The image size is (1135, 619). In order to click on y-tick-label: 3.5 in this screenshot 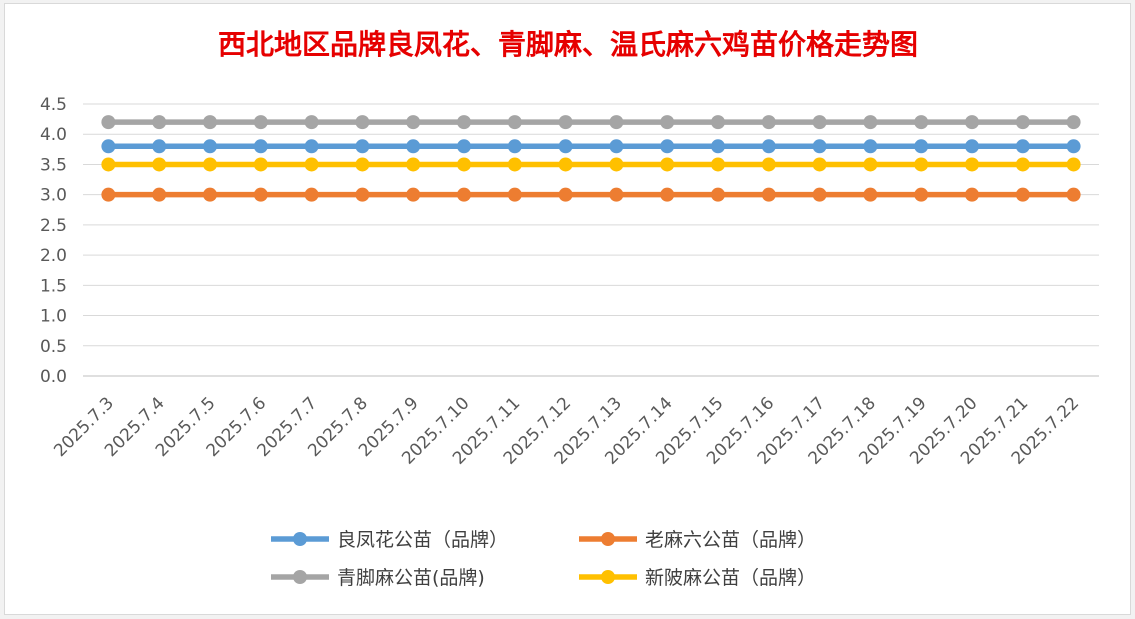, I will do `click(53, 165)`.